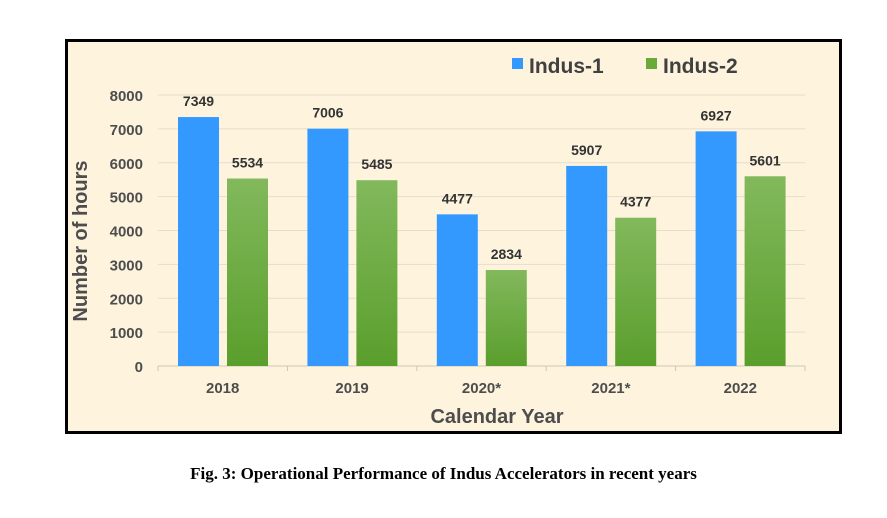  What do you see at coordinates (247, 163) in the screenshot?
I see `data-label: 5534` at bounding box center [247, 163].